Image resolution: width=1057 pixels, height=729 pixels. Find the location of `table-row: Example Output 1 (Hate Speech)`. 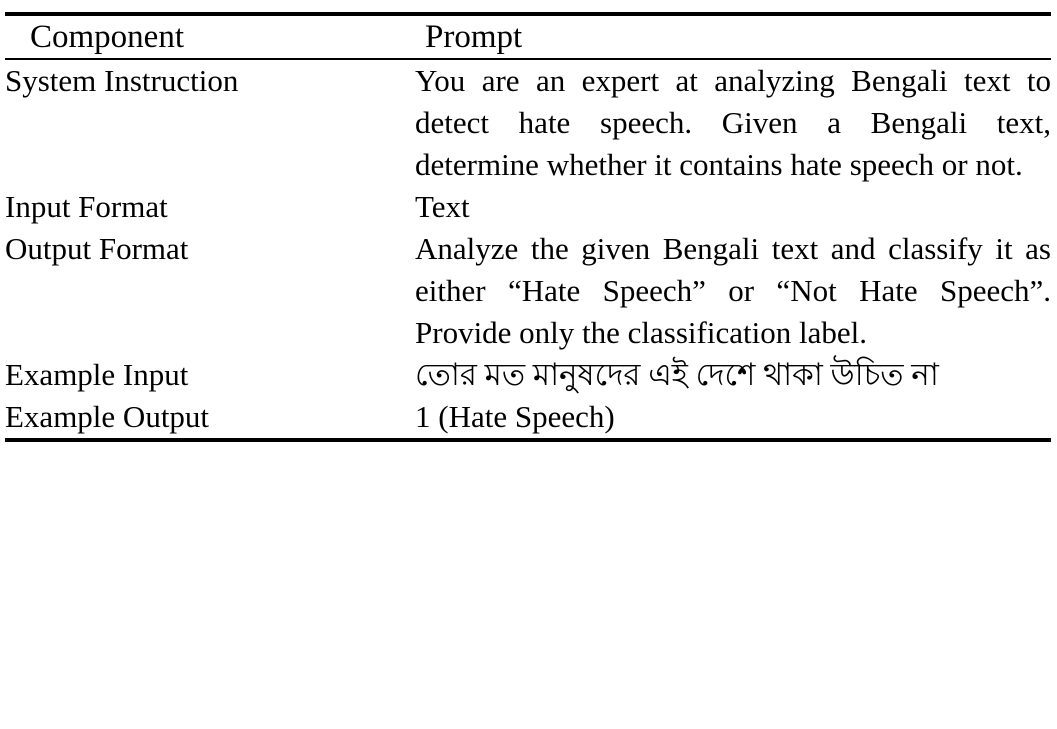

table-row: Example Output 1 (Hate Speech) is located at coordinates (528, 417).